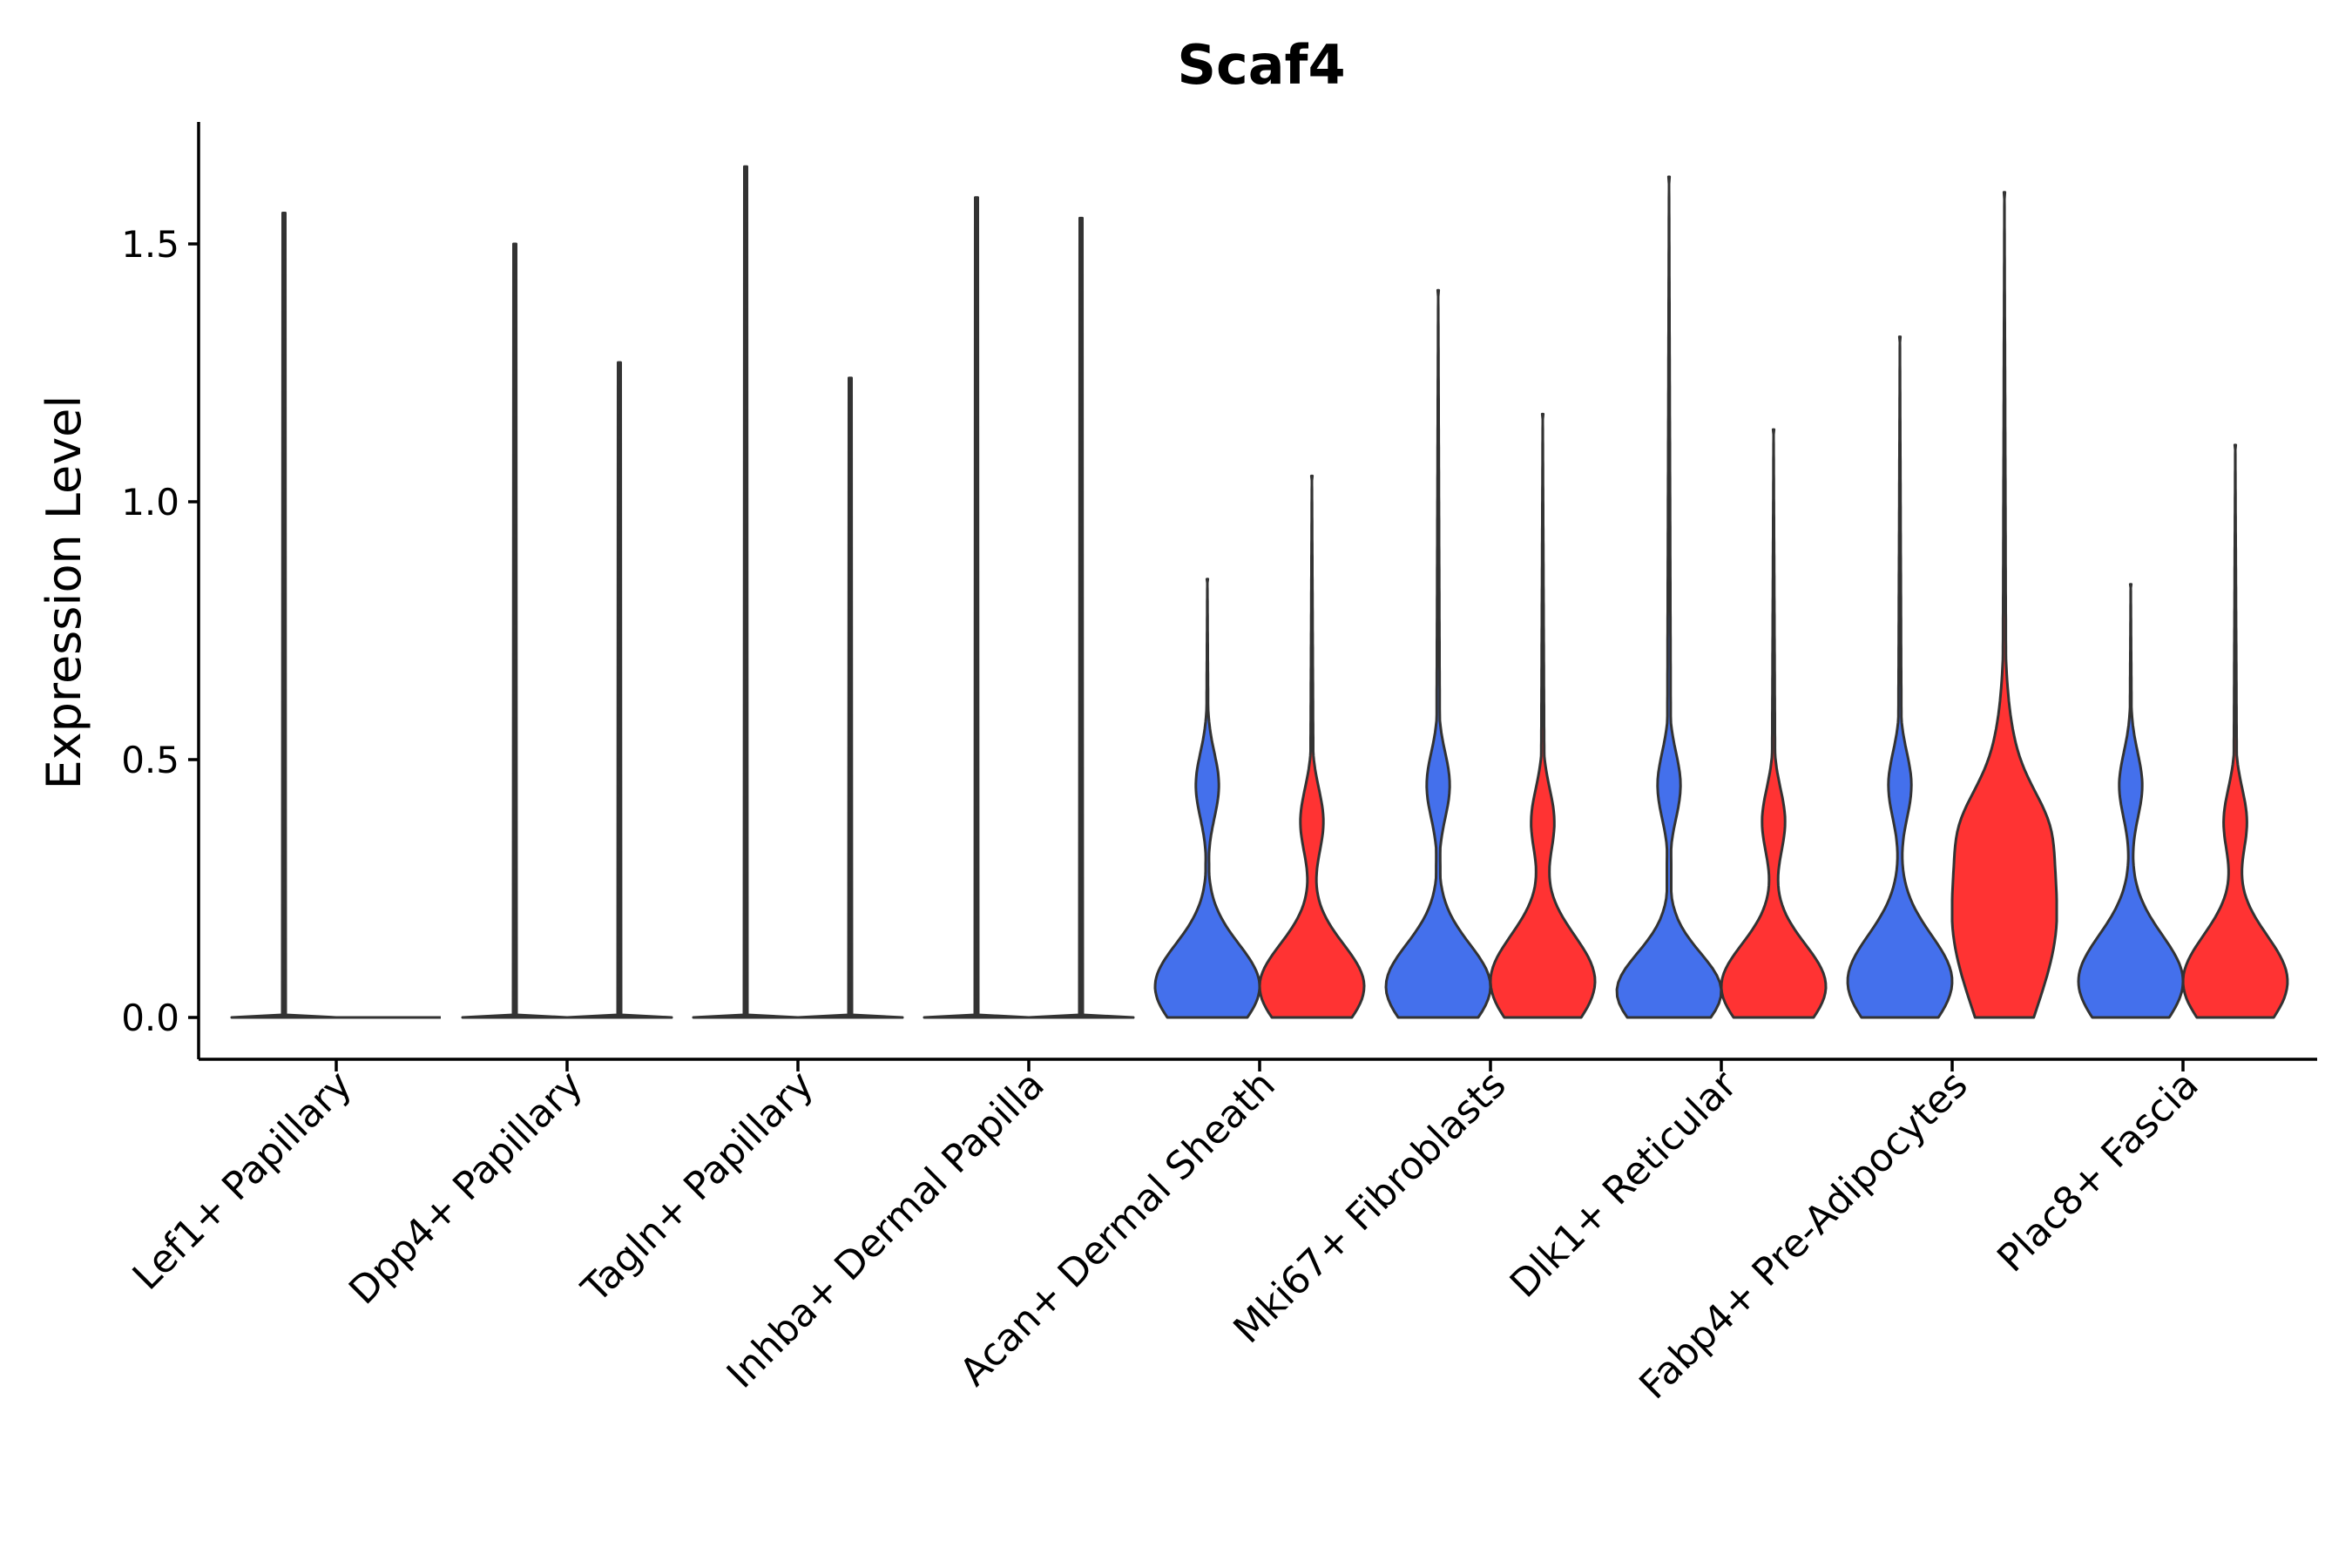 The width and height of the screenshot is (2352, 1568). I want to click on y-tick-label: 1.0, so click(150, 502).